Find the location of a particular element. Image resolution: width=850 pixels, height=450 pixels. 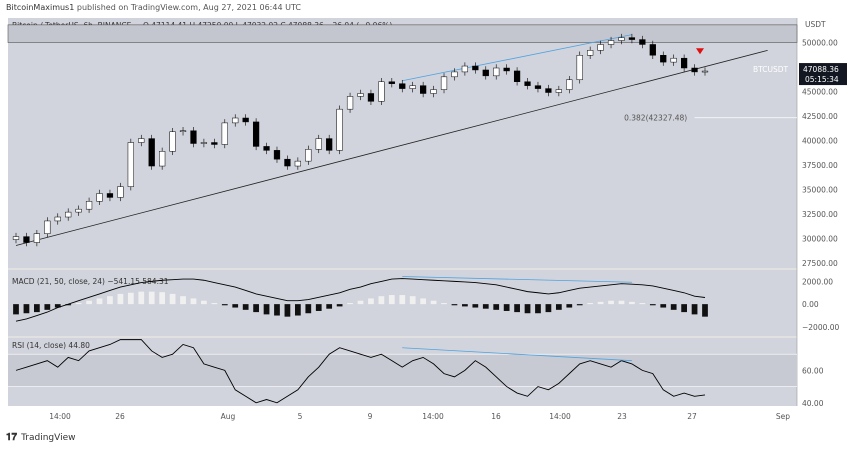

resistance-zone is located at coordinates (402, 33).